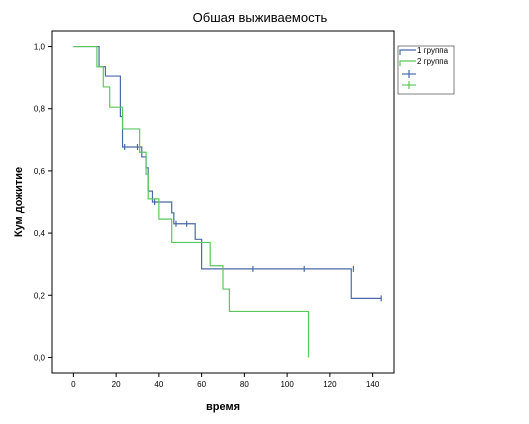 The image size is (529, 424). Describe the element at coordinates (225, 381) in the screenshot. I see `x-axis: 0 20 40 60 80 100 120 140` at that location.